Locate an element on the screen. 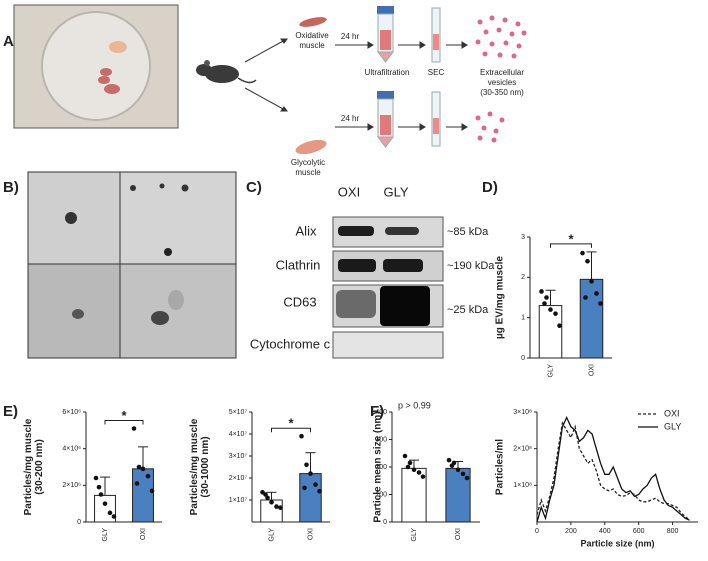 The height and width of the screenshot is (561, 708). panel-label: E) is located at coordinates (10, 411).